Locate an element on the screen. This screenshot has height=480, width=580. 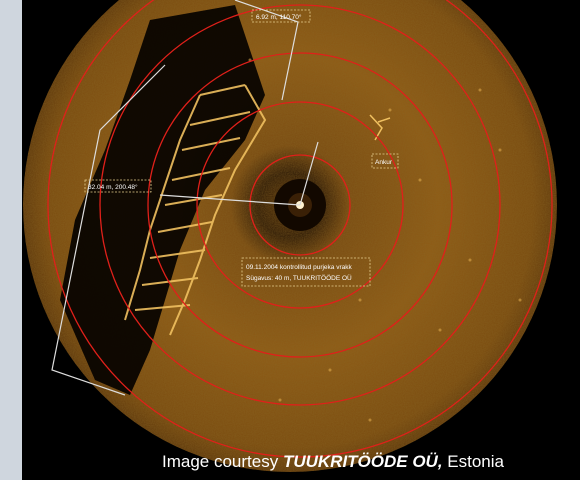
note-box is located at coordinates (306, 272).